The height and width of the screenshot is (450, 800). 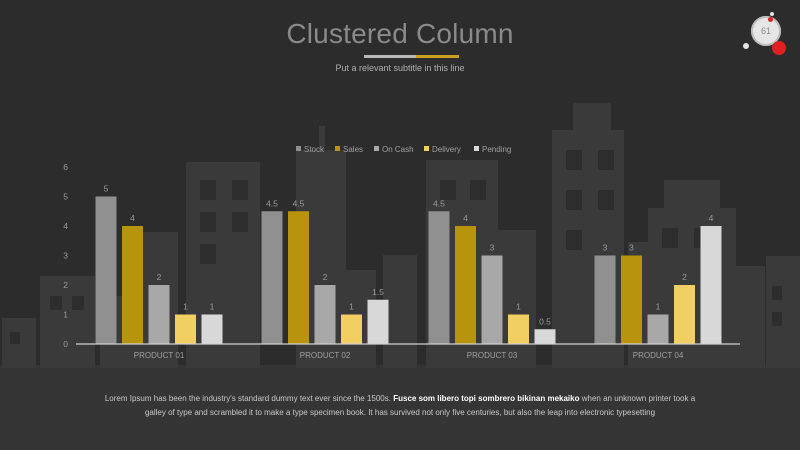 What do you see at coordinates (65, 285) in the screenshot?
I see `y-tick-label: 2` at bounding box center [65, 285].